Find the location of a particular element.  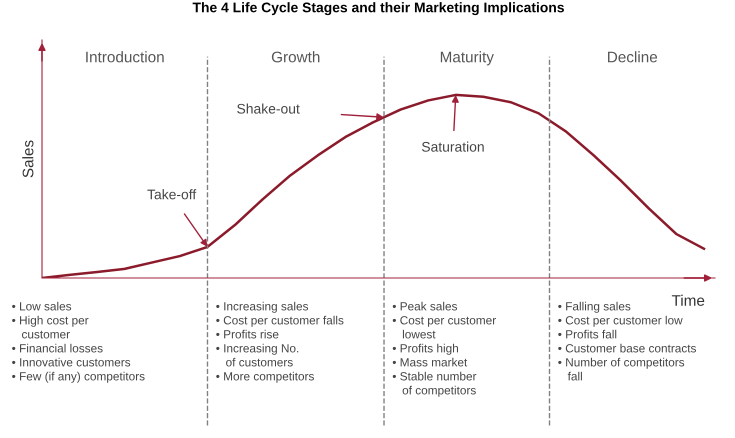

text: • Peak sales • Cost per customer lowest • Profits high • Mass market • Stable number of competitors is located at coordinates (444, 349).